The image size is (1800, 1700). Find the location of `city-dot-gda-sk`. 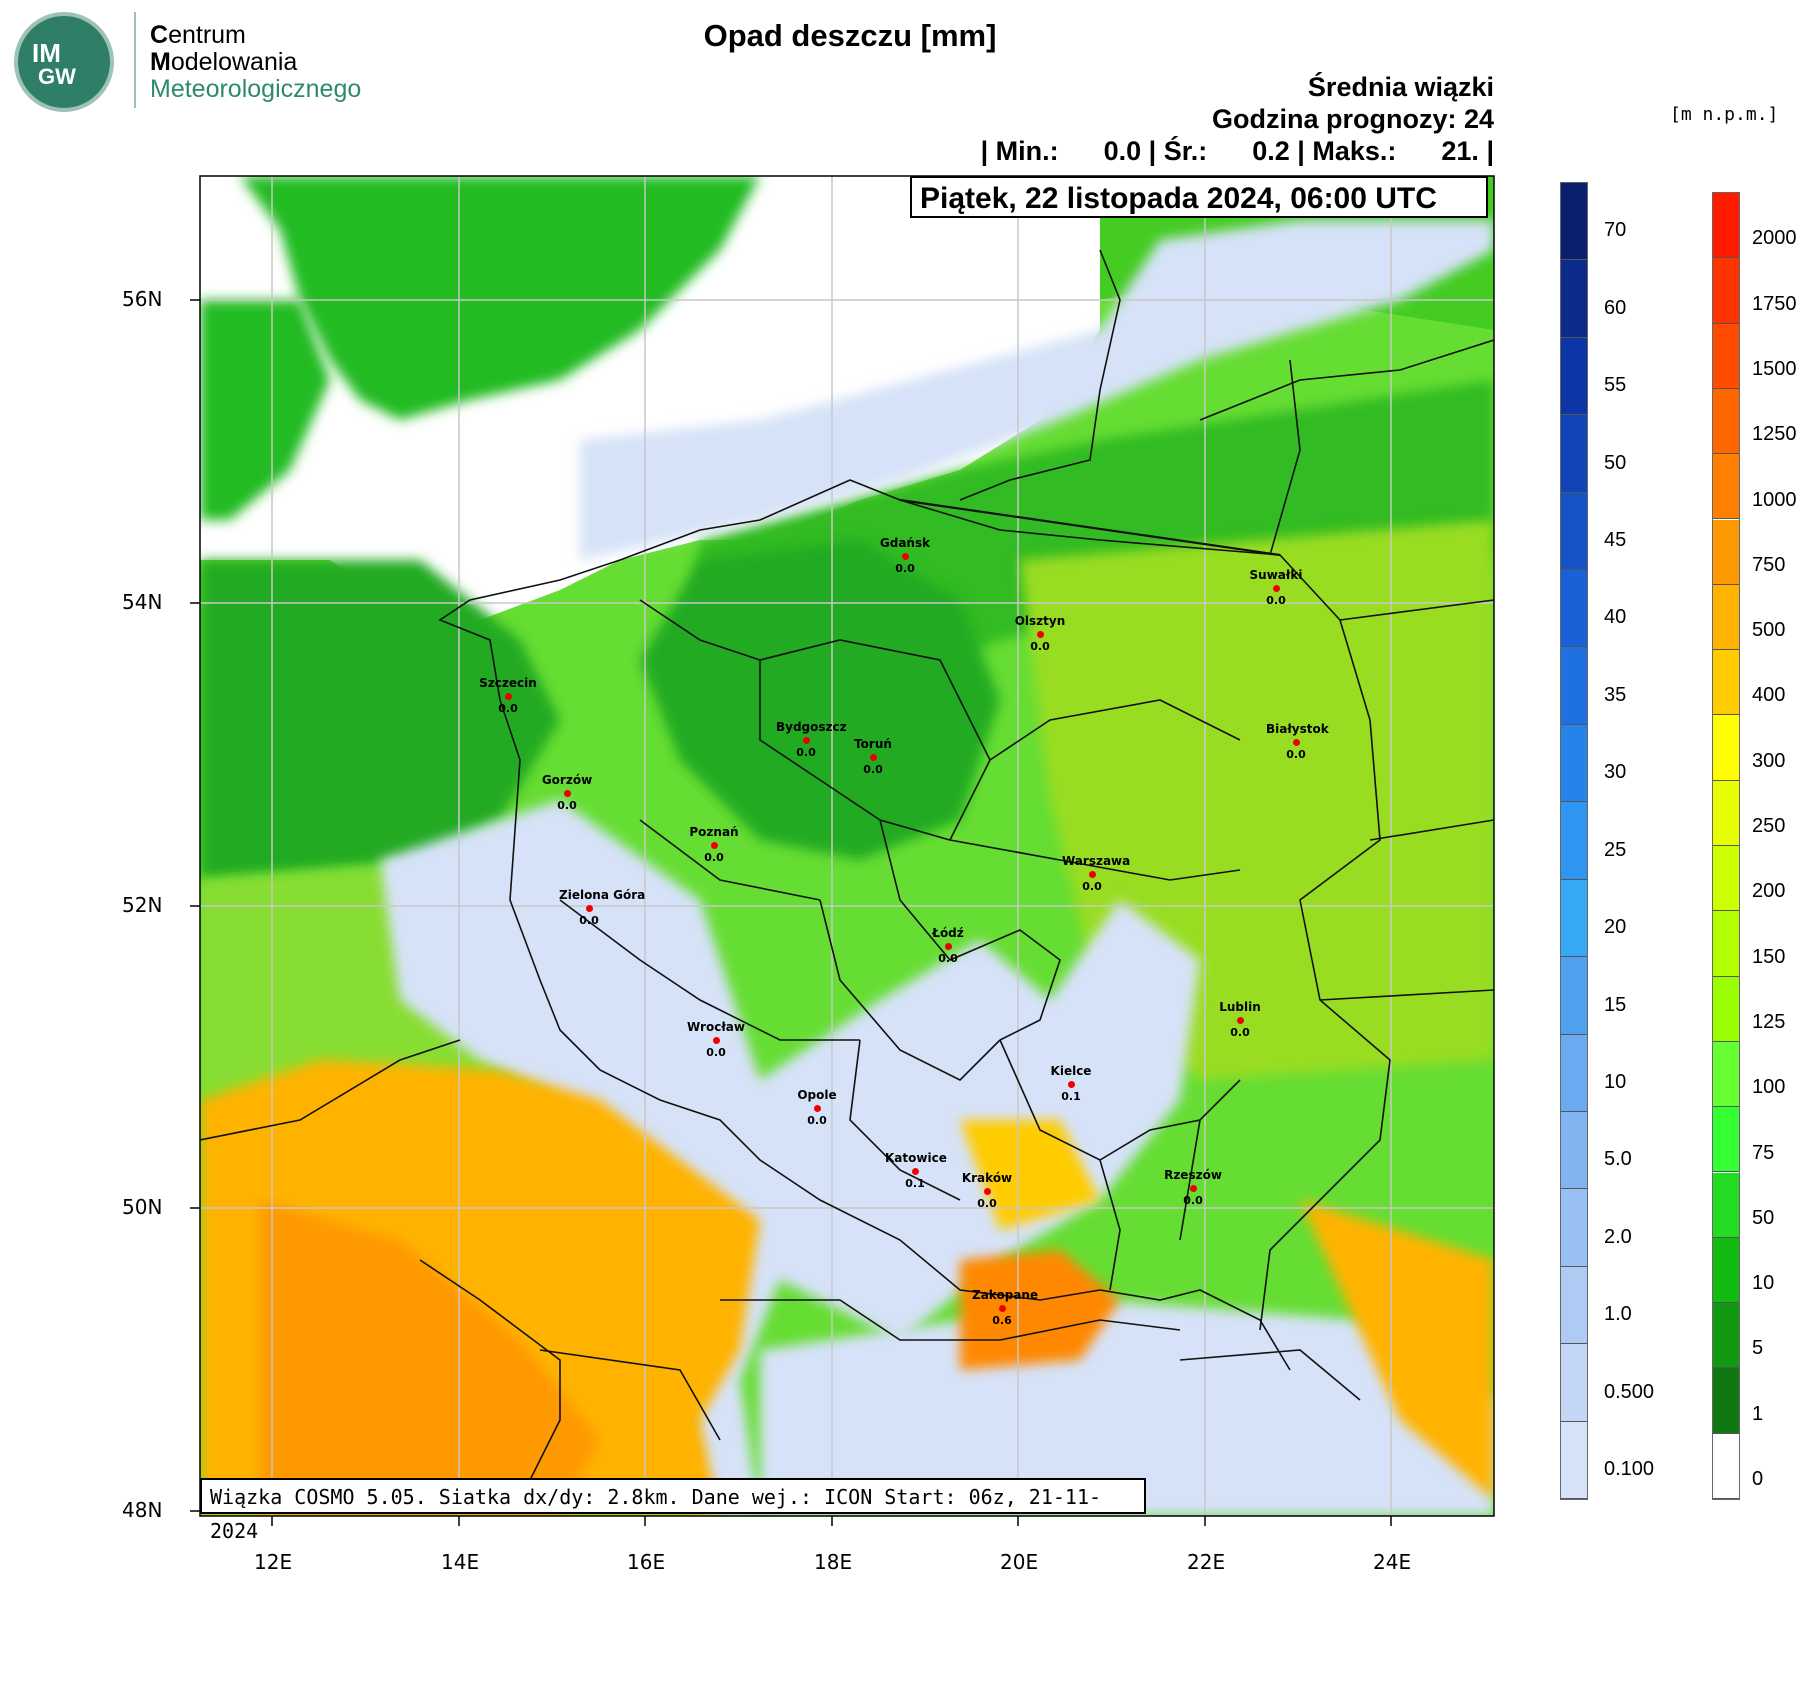

city-dot-gda-sk is located at coordinates (905, 556).